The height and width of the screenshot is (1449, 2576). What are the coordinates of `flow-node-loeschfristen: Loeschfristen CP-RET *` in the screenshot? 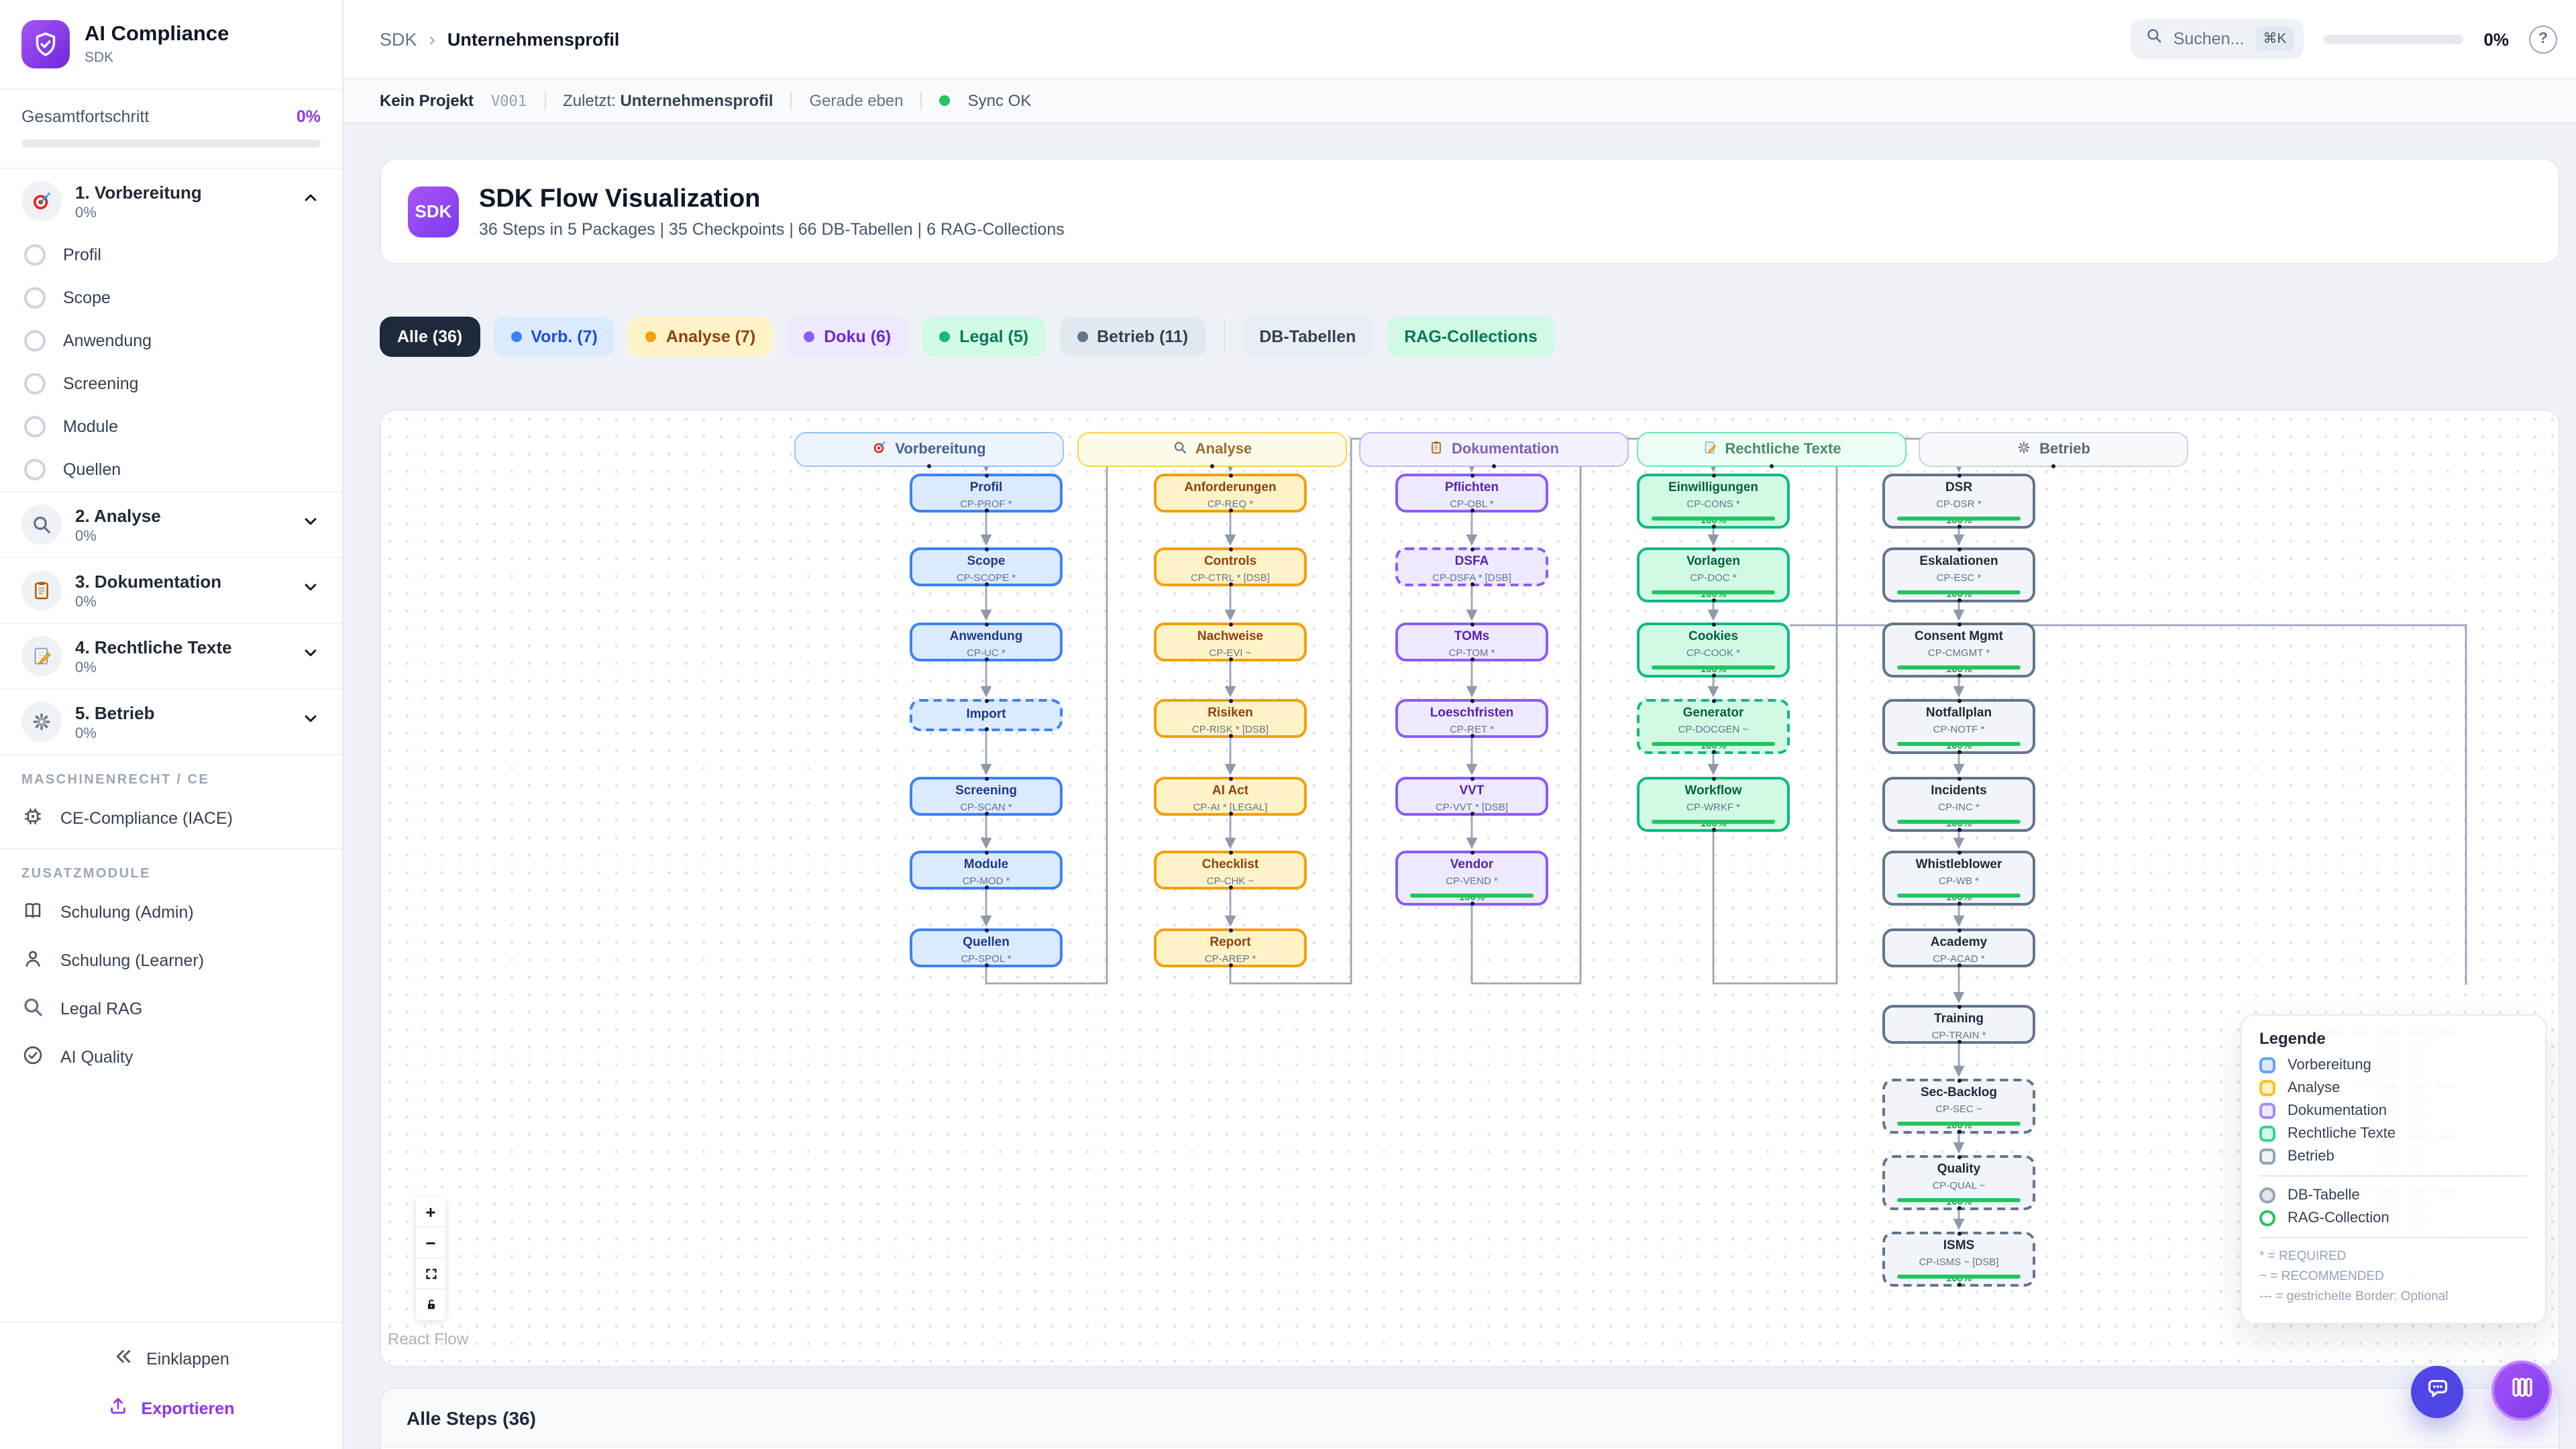 It's located at (1471, 718).